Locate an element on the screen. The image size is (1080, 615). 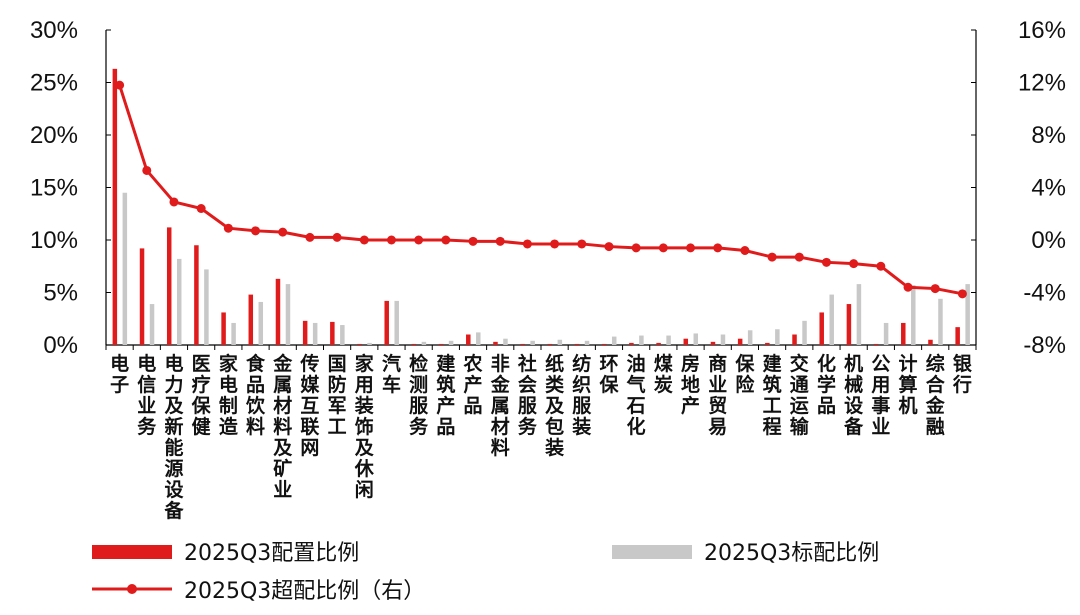
category-label: 建筑产品 is located at coordinates (445, 395).